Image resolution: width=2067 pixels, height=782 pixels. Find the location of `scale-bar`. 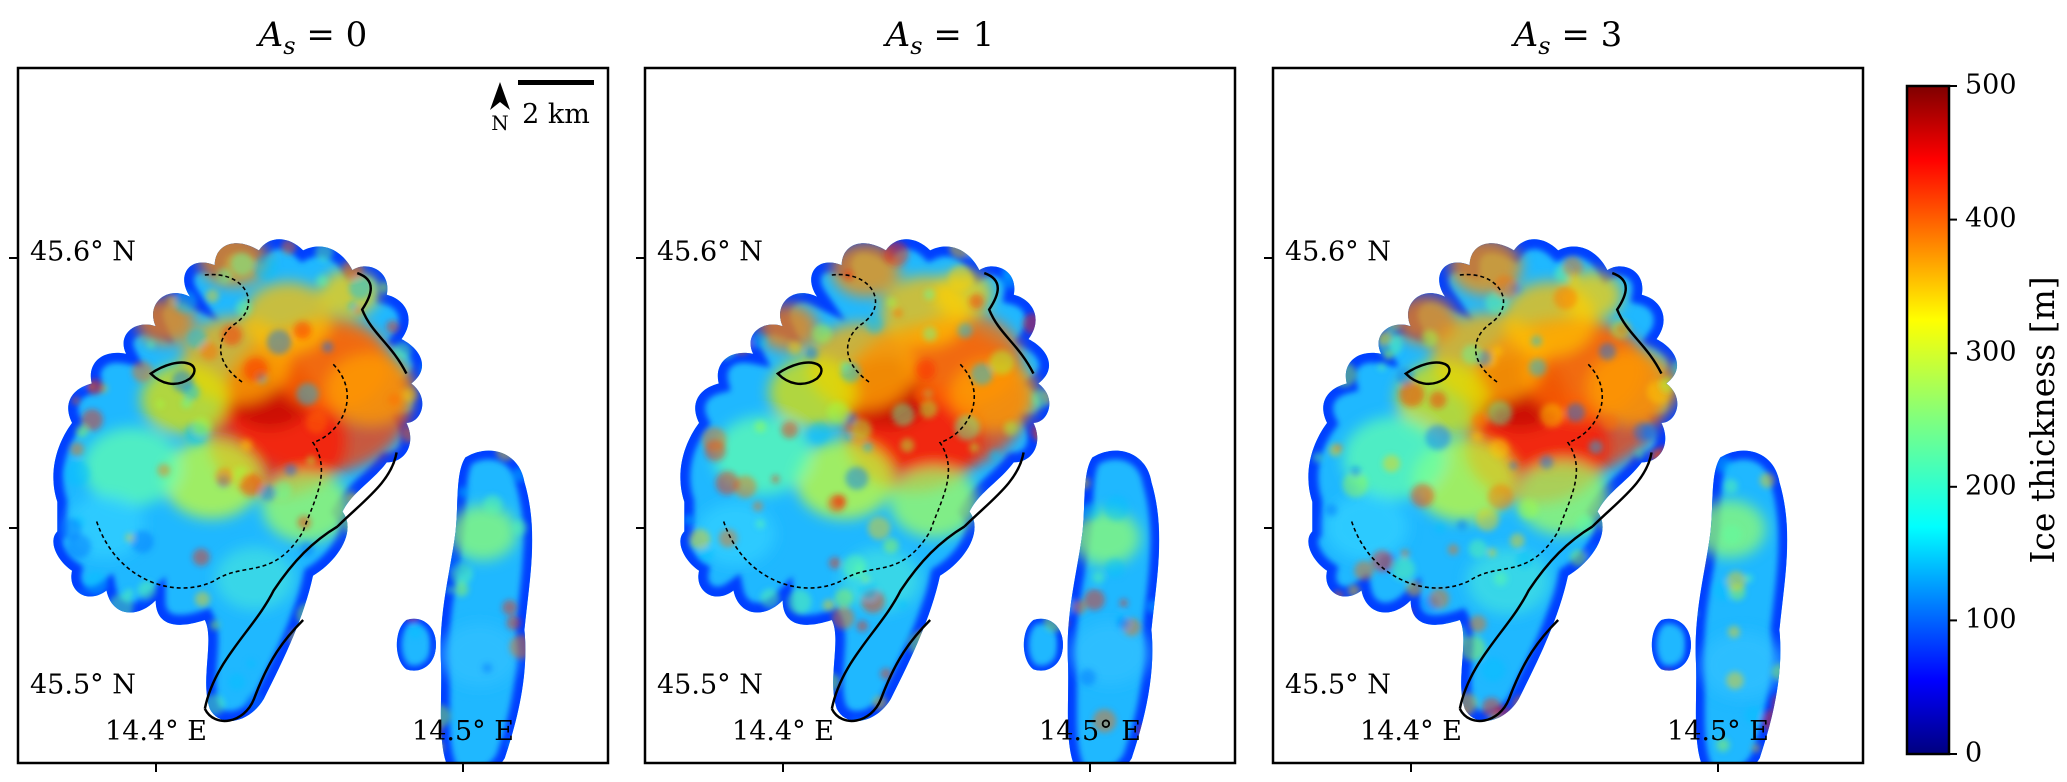

scale-bar is located at coordinates (556, 82).